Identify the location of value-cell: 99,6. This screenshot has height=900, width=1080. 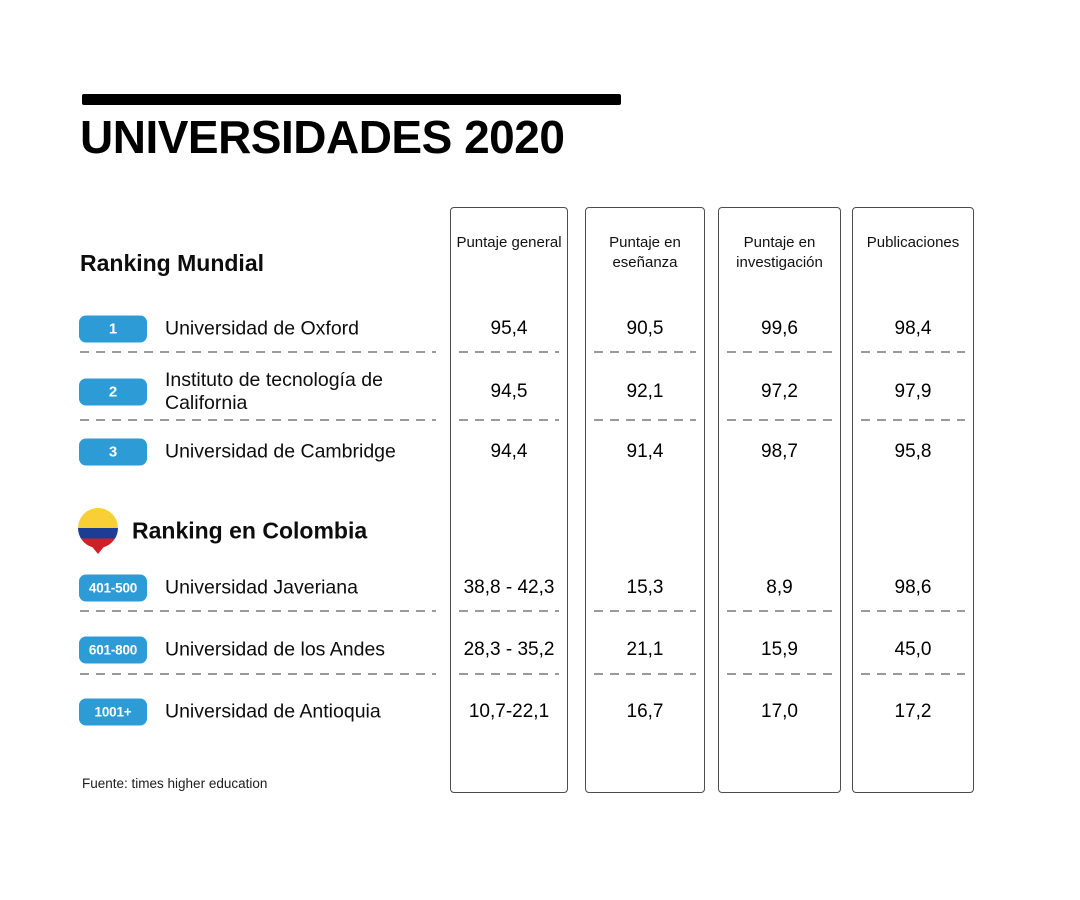
(779, 328).